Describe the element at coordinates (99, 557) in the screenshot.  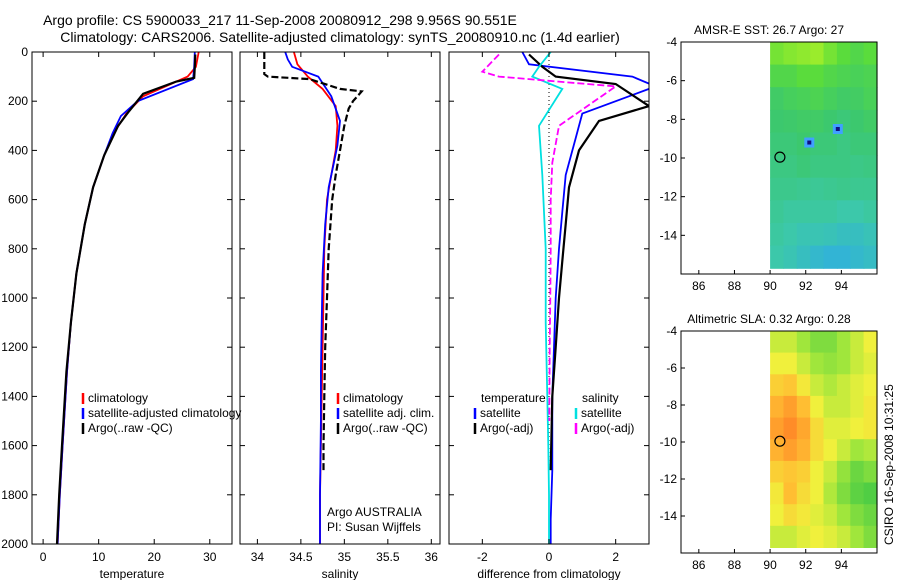
I see `temperature-xtick-label-1: 10` at that location.